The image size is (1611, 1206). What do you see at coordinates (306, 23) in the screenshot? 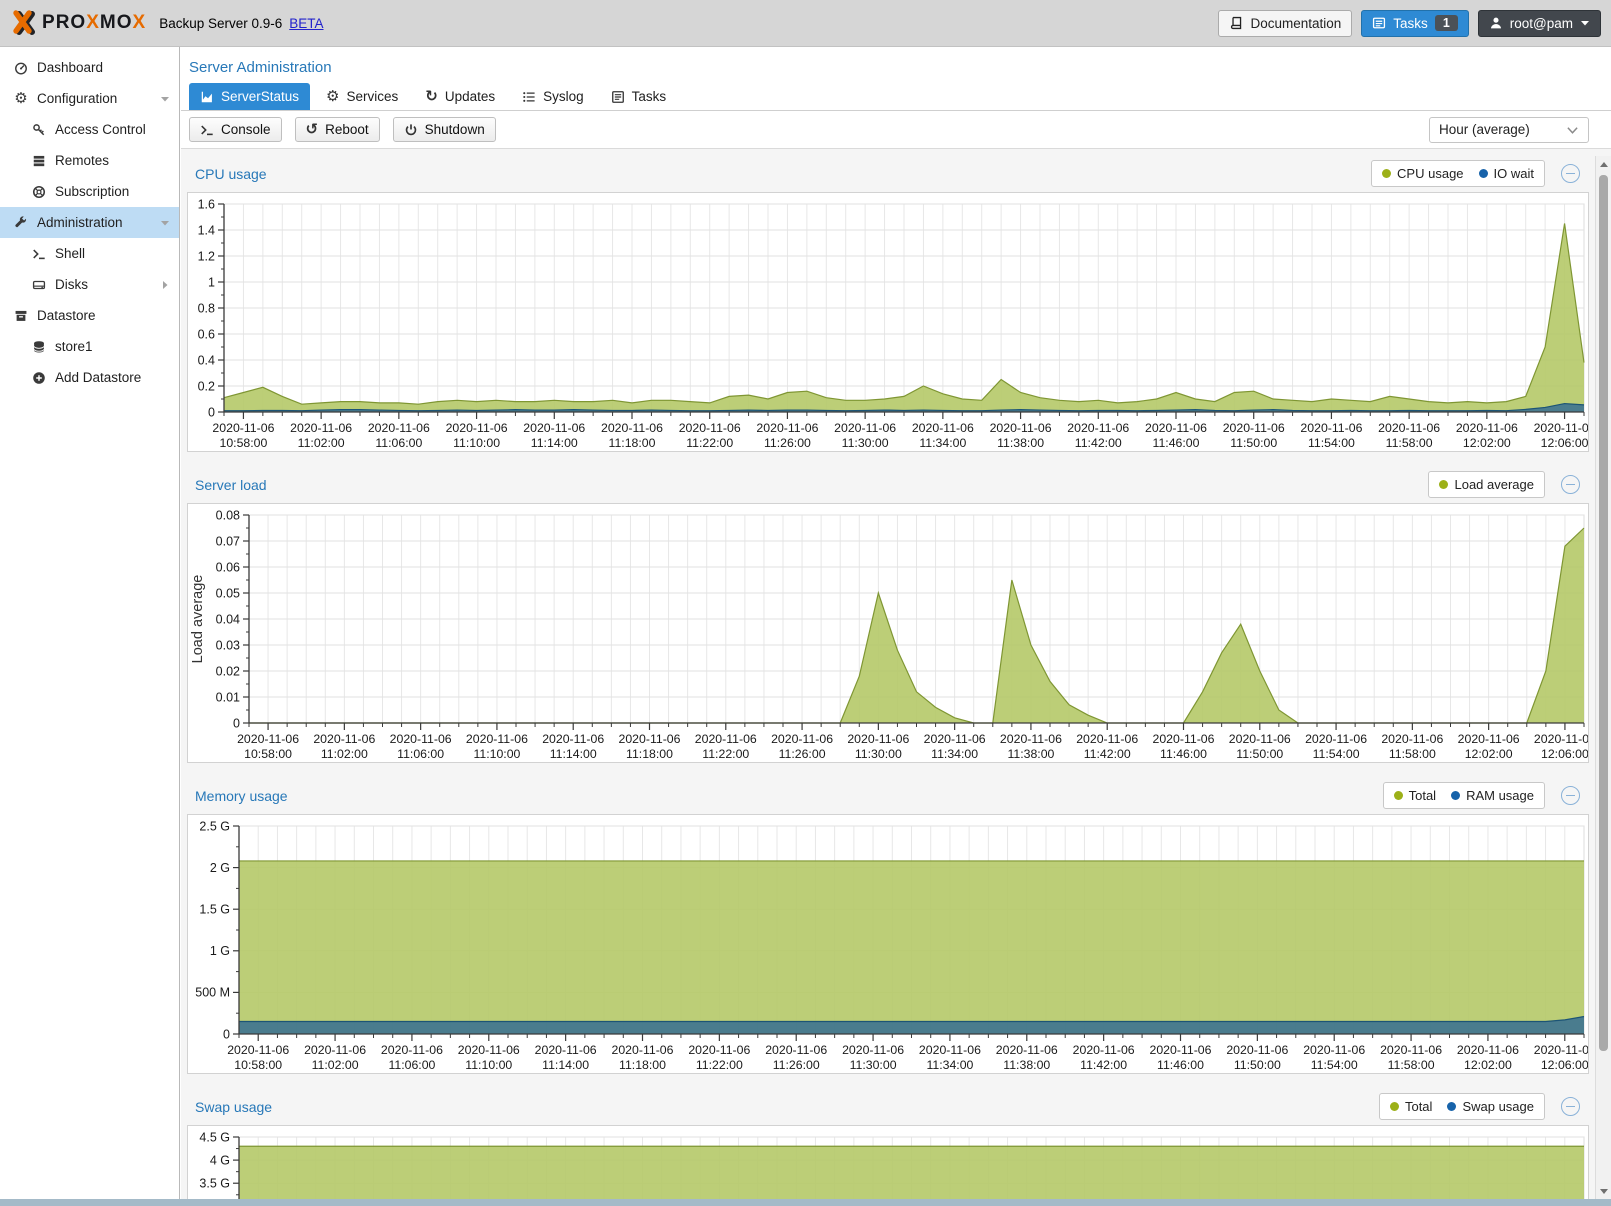
I see `beta-link: BETA` at bounding box center [306, 23].